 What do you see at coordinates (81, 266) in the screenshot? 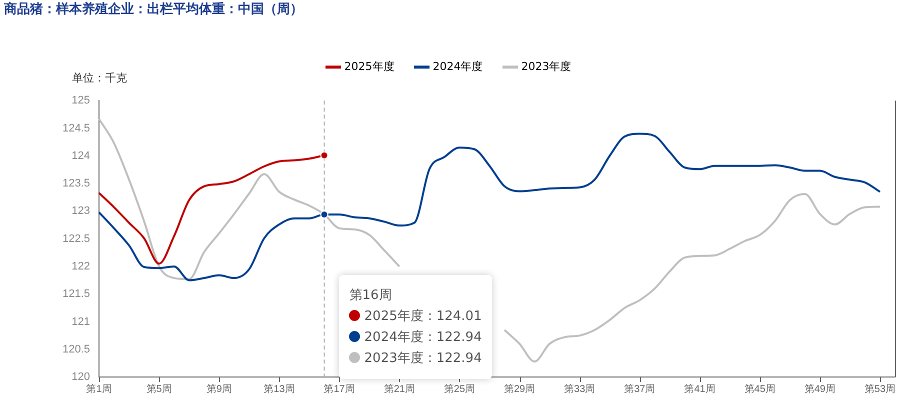
I see `y-tick-label: 122` at bounding box center [81, 266].